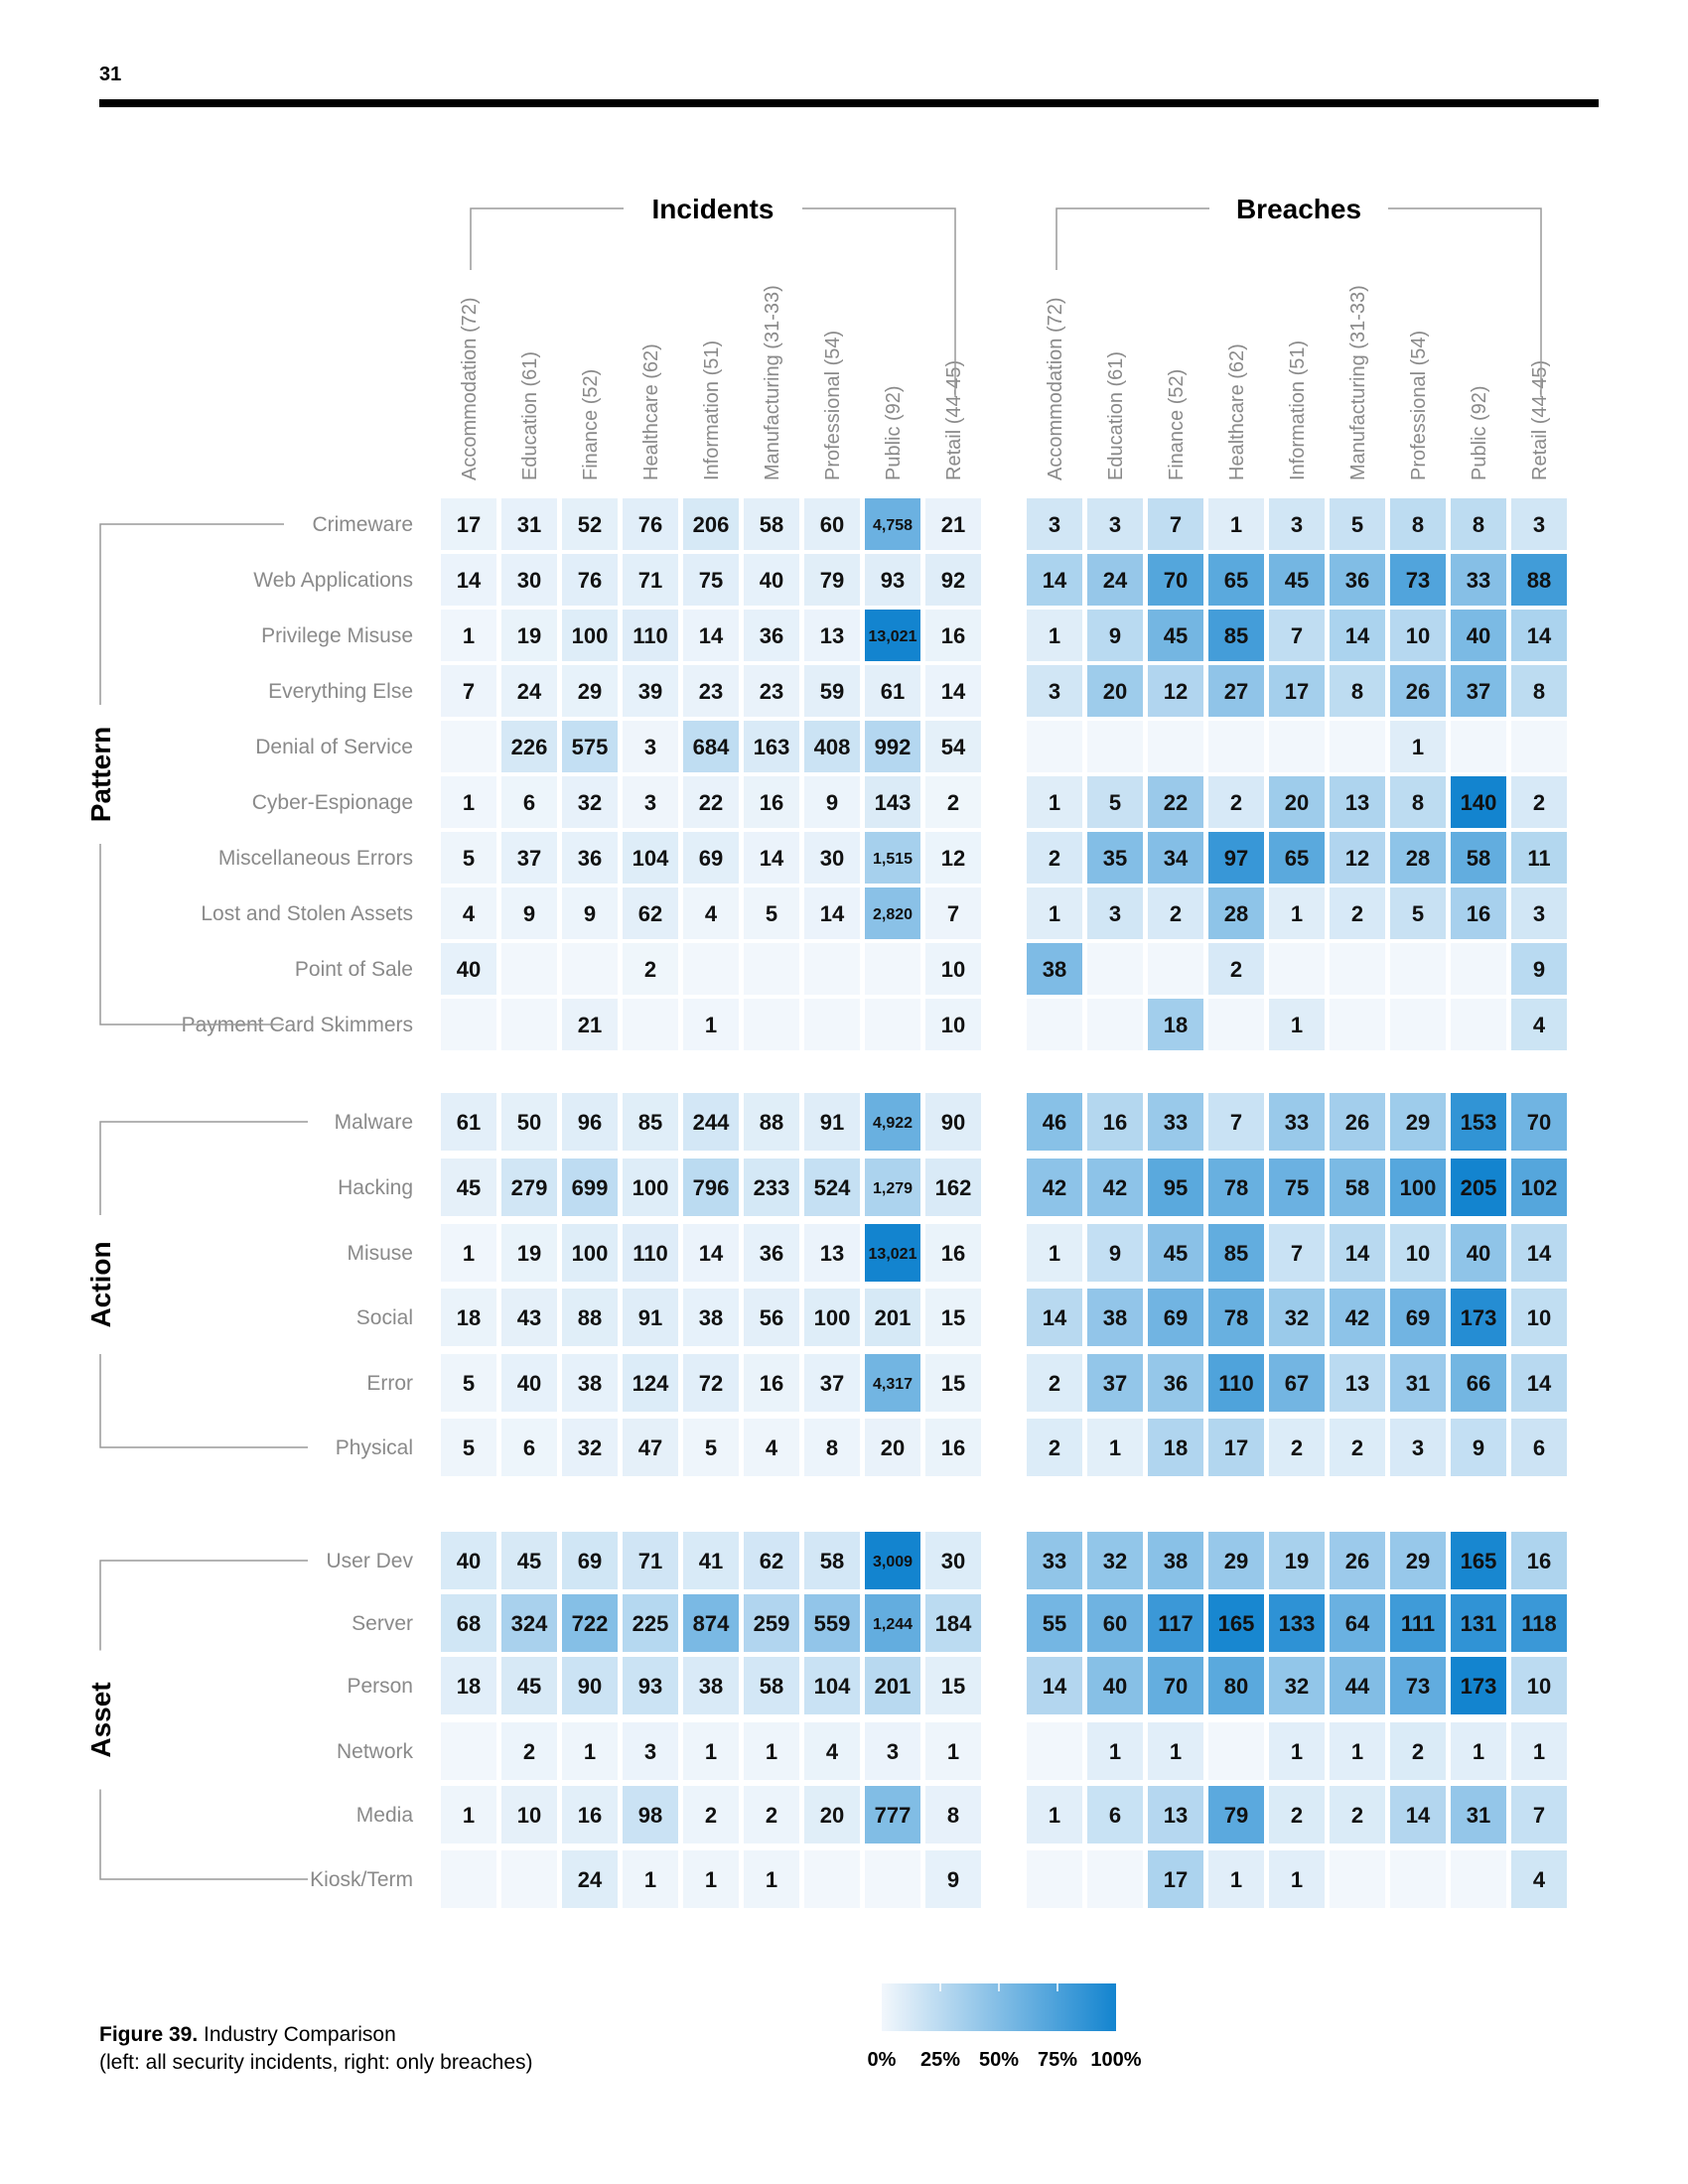  Describe the element at coordinates (529, 1253) in the screenshot. I see `cell-value: 19` at that location.